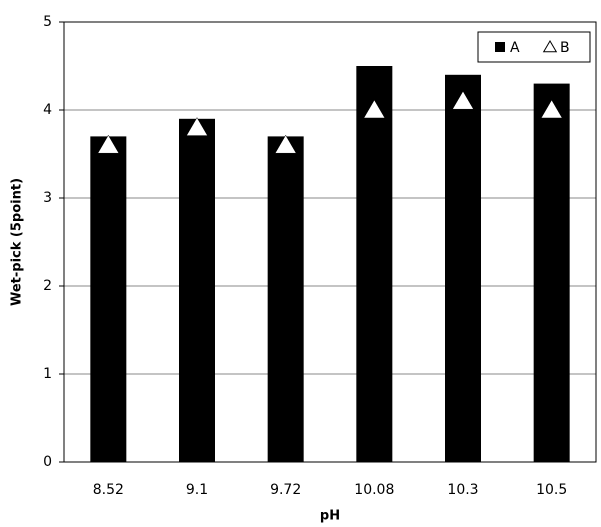 The width and height of the screenshot is (601, 527). What do you see at coordinates (47, 374) in the screenshot?
I see `y-tick-label: 1` at bounding box center [47, 374].